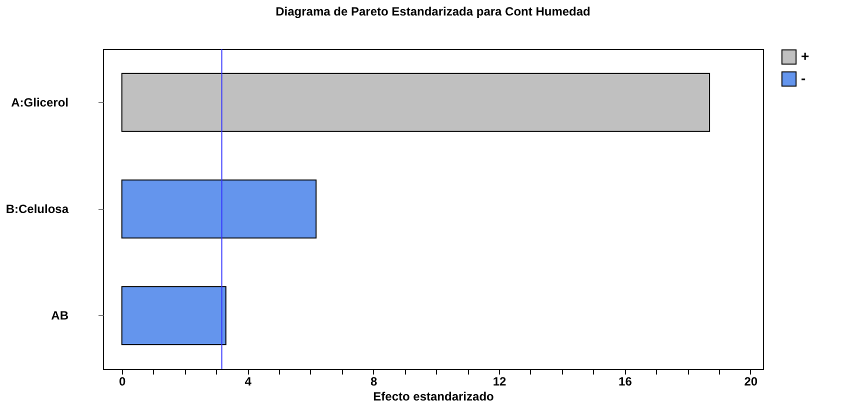 The image size is (856, 418). I want to click on chart-title: Diagrama de Pareto Estandarizada para Cont Humedad, so click(433, 11).